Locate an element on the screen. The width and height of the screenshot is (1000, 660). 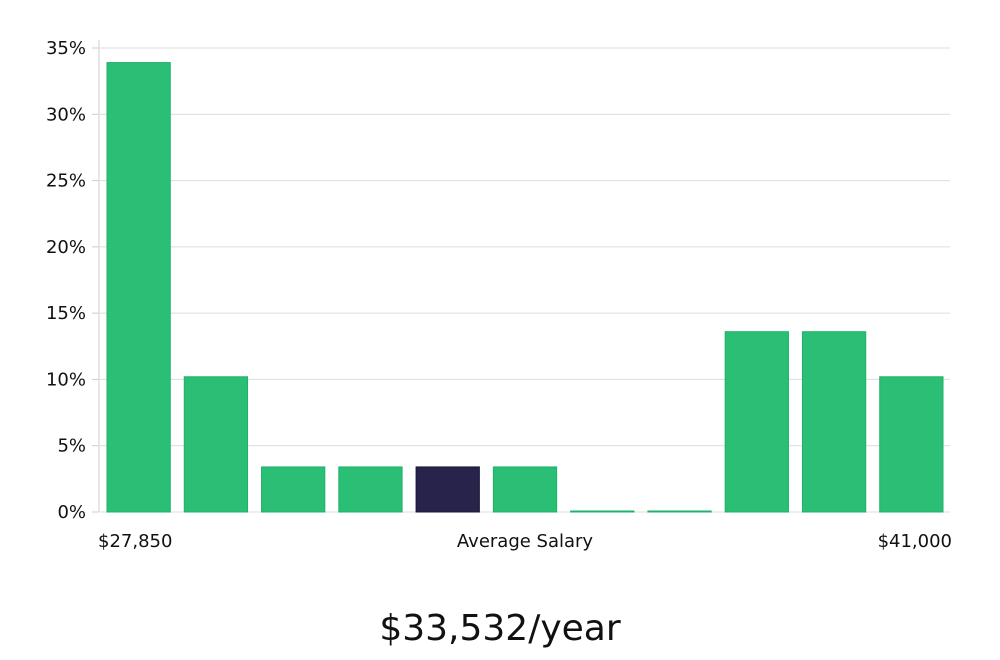
y-tick-label: 30% is located at coordinates (66, 114).